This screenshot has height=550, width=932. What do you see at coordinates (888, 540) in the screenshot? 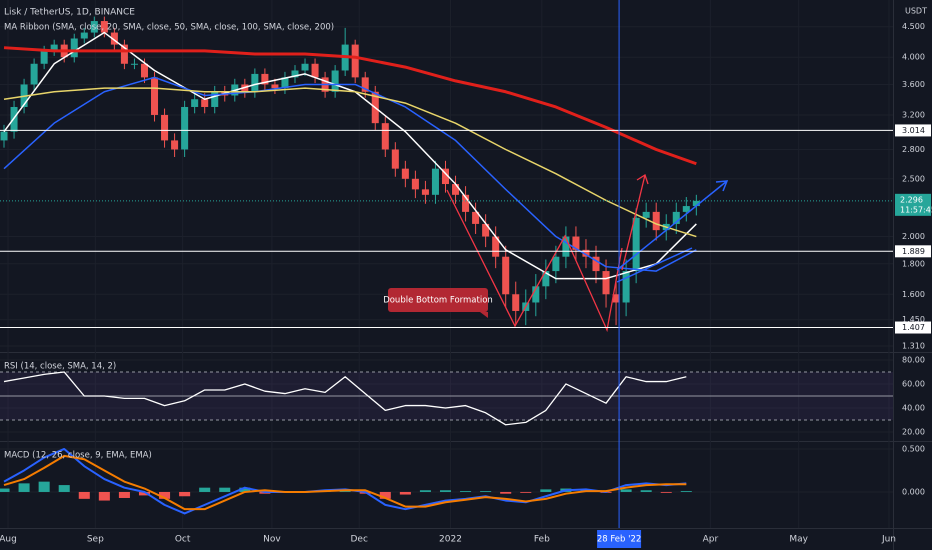
I see `x-tick-label: Jun` at bounding box center [888, 540].